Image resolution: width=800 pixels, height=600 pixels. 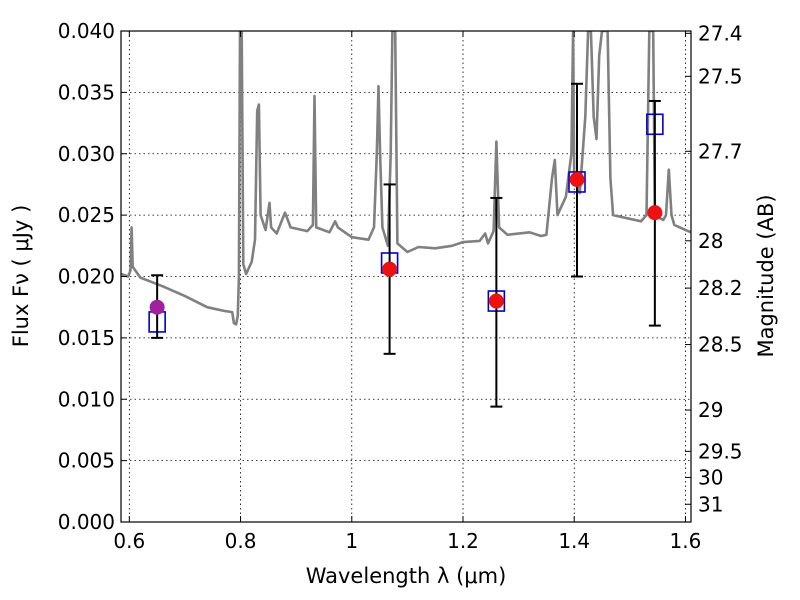 What do you see at coordinates (86, 338) in the screenshot?
I see `y-tick-label: 0.015` at bounding box center [86, 338].